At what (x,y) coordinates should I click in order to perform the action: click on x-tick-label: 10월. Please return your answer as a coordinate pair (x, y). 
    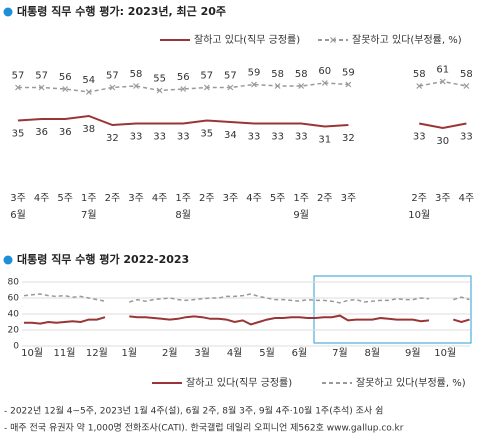
    Looking at the image, I should click on (32, 353).